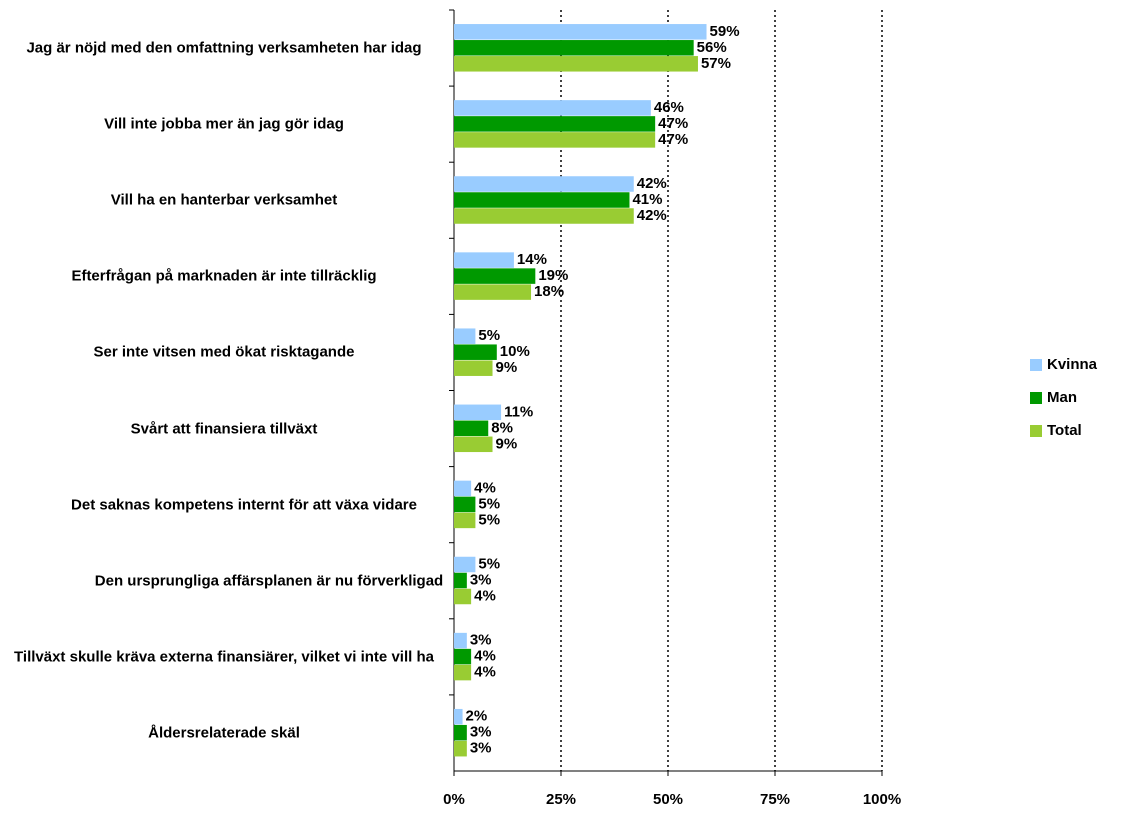 The image size is (1122, 825). Describe the element at coordinates (716, 63) in the screenshot. I see `value-label: 57%` at that location.